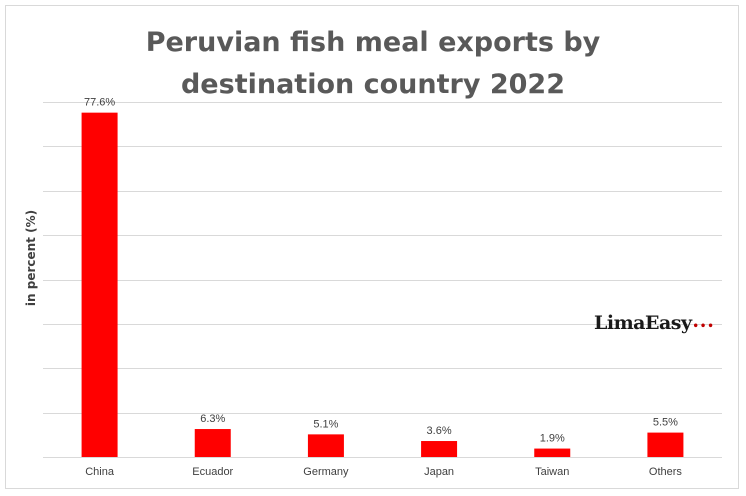 This screenshot has width=746, height=496. I want to click on x-tick-labels: China Ecuador Germany Japan Taiwan Others, so click(383, 472).